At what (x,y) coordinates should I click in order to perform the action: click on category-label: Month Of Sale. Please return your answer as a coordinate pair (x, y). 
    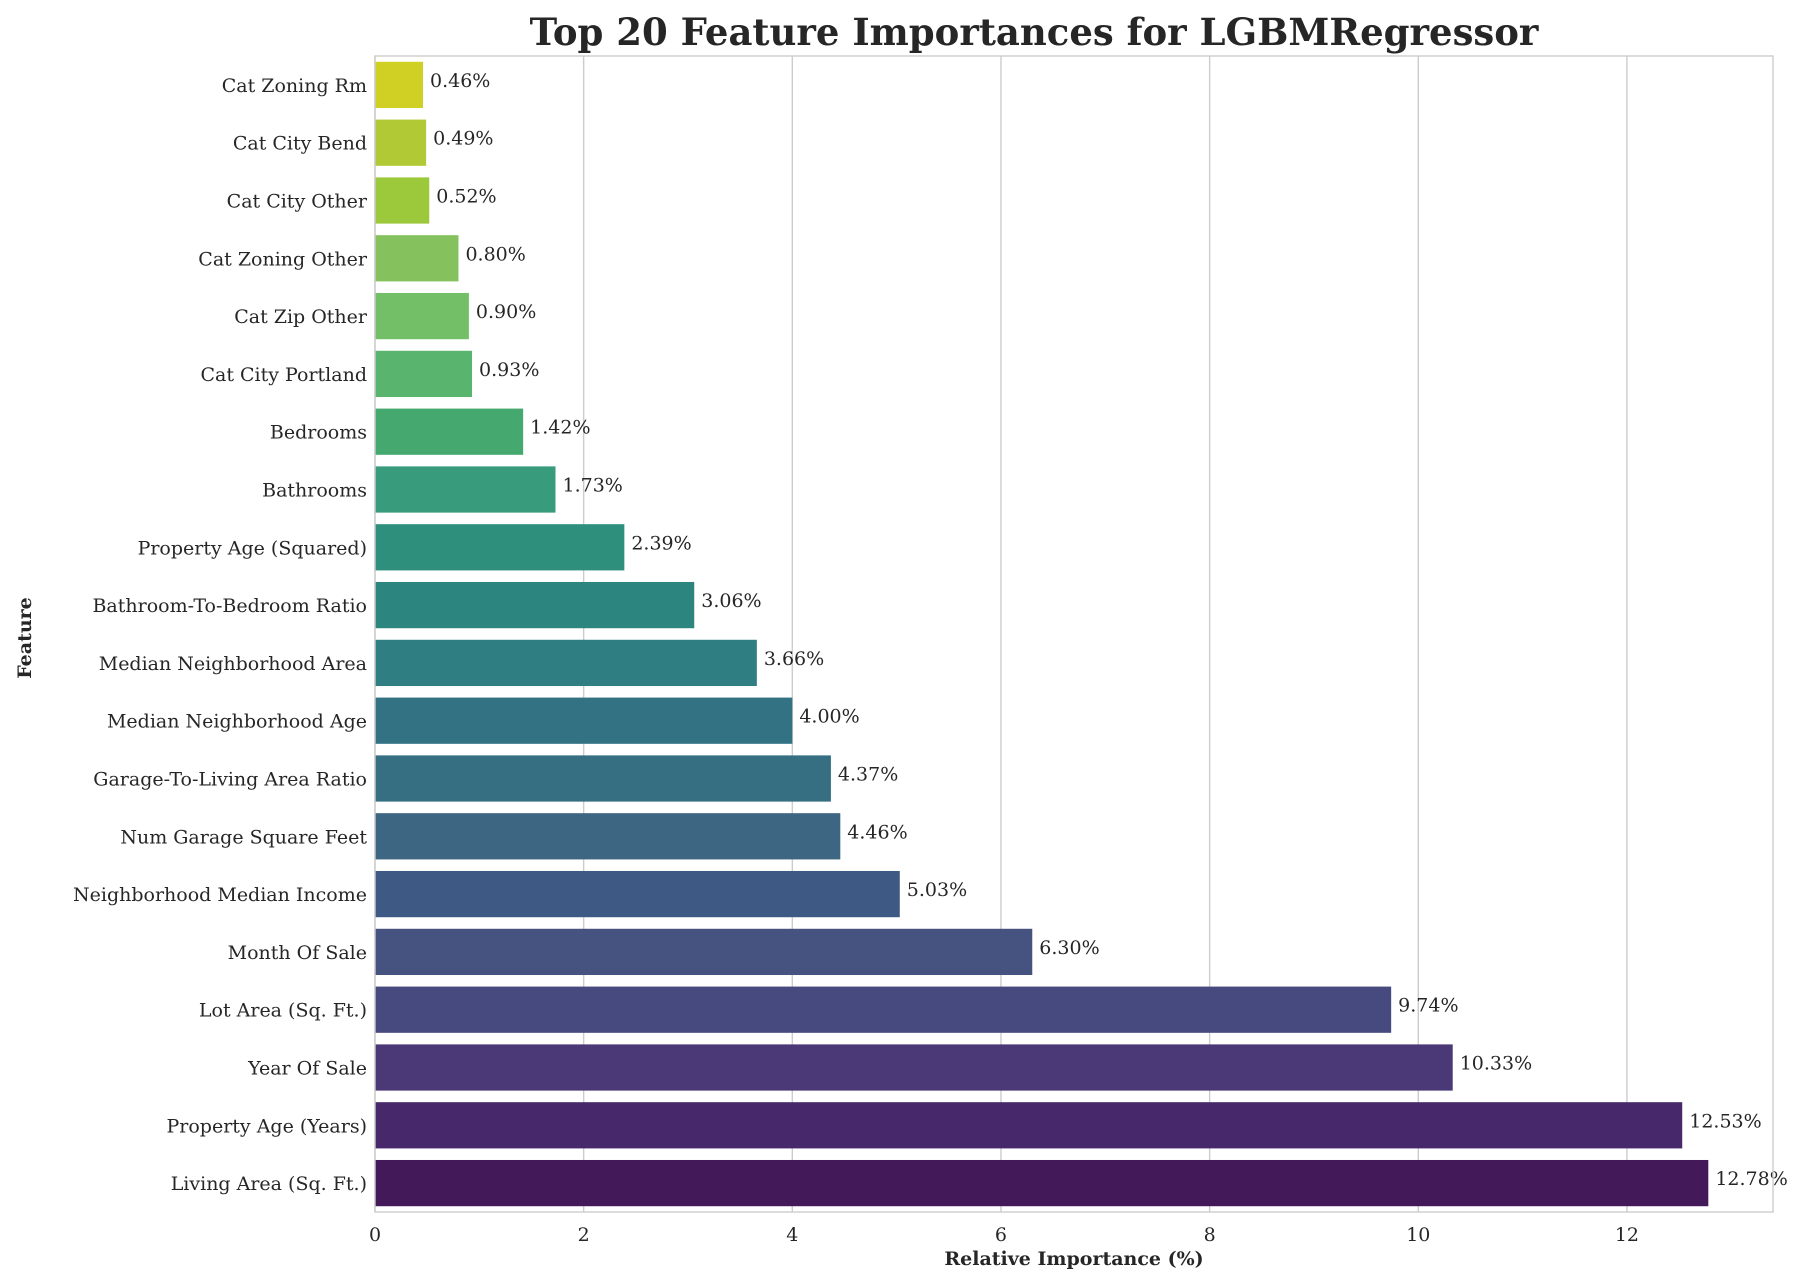
    Looking at the image, I should click on (297, 953).